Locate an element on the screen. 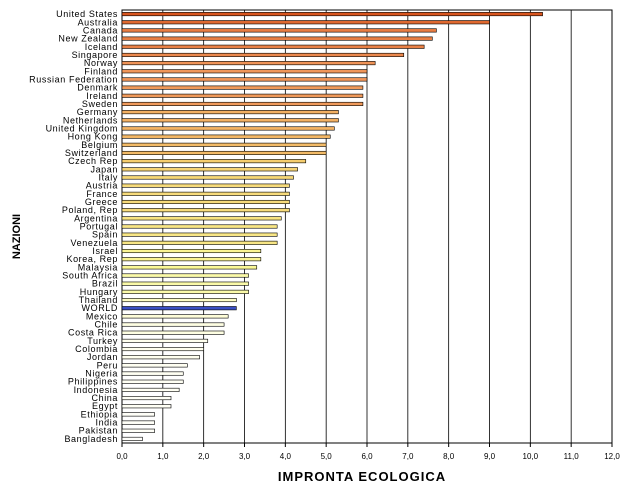 Image resolution: width=629 pixels, height=487 pixels. x-tick-label: 2,0 is located at coordinates (204, 456).